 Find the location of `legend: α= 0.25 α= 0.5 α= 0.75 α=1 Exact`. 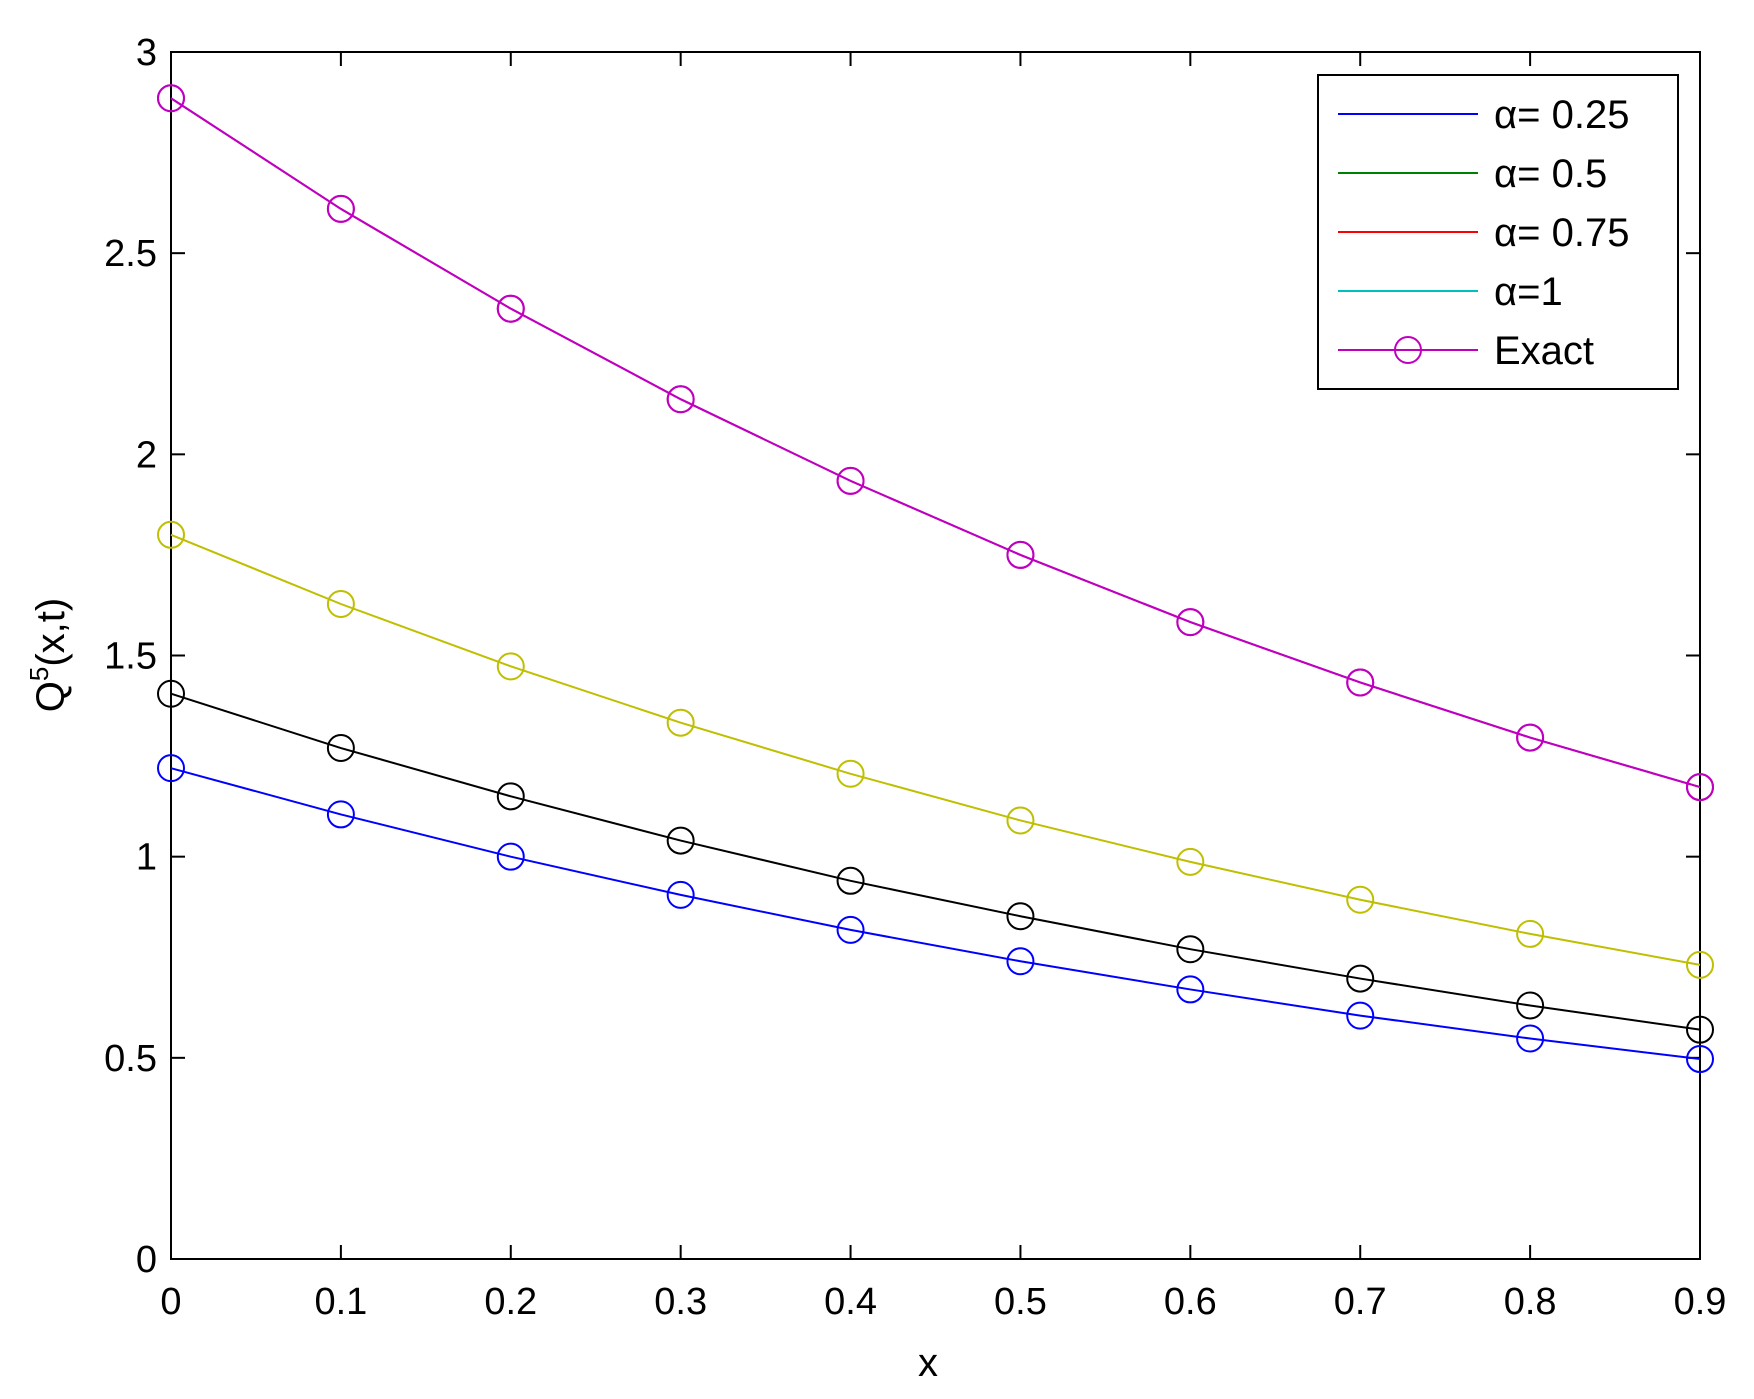

legend: α= 0.25 α= 0.5 α= 0.75 α=1 Exact is located at coordinates (1498, 232).